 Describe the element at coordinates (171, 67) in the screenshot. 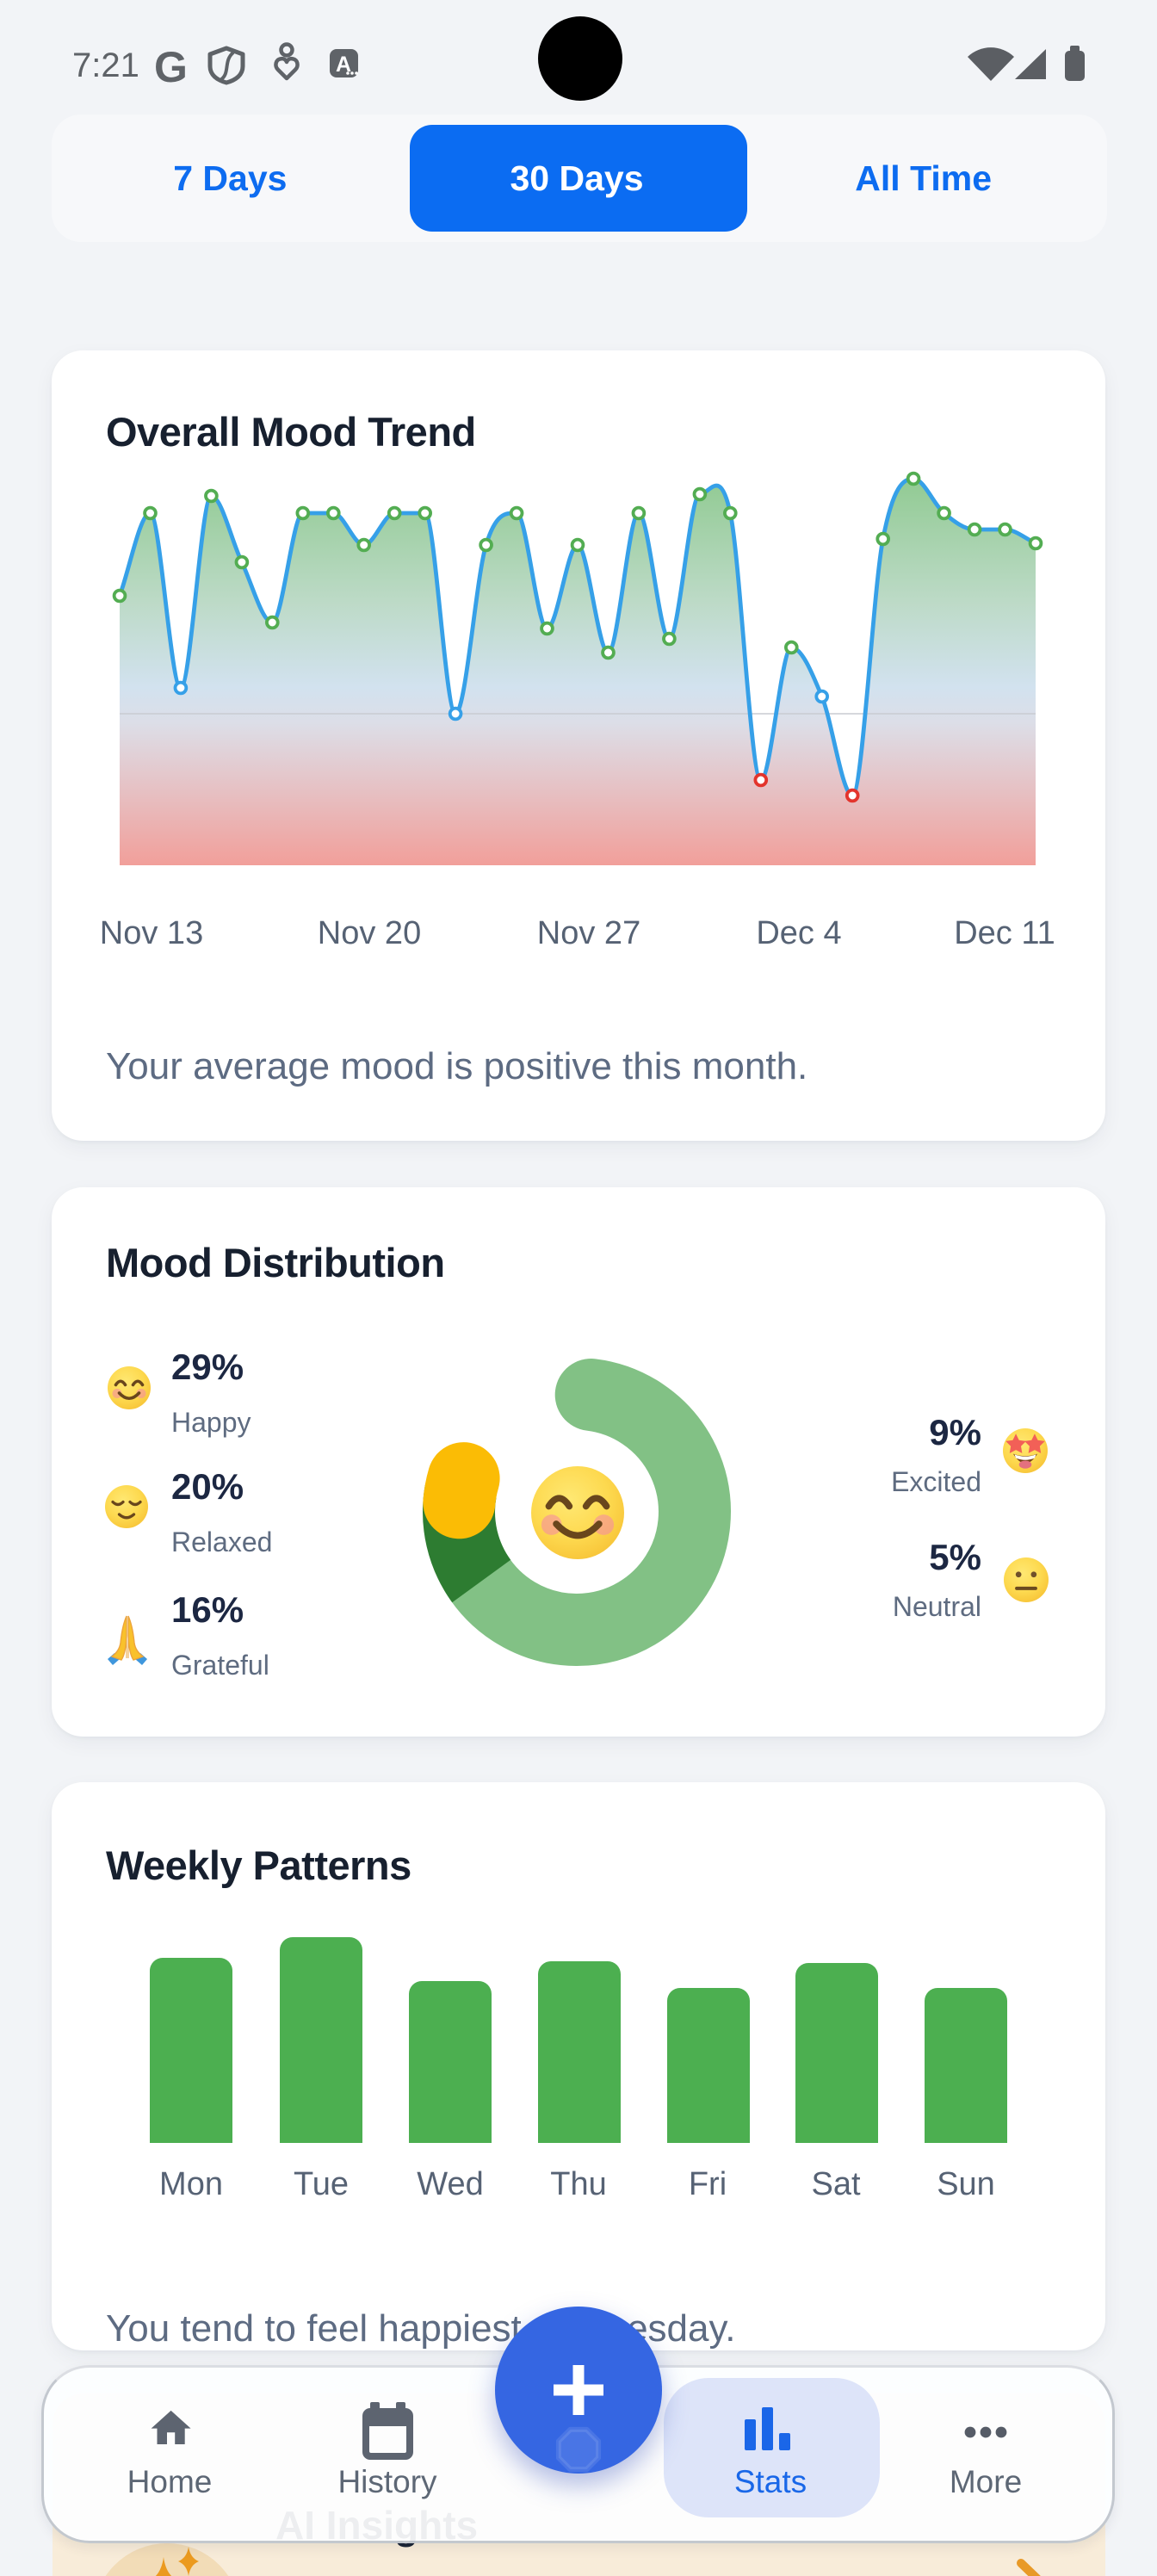

I see `svg-text: G` at that location.